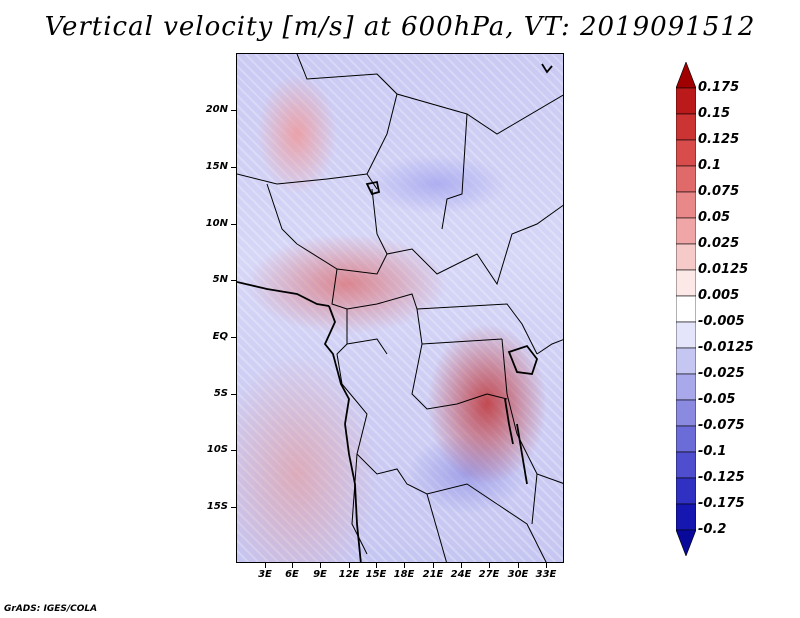 Image resolution: width=800 pixels, height=618 pixels. What do you see at coordinates (433, 574) in the screenshot?
I see `lon-label-21e: 21E` at bounding box center [433, 574].